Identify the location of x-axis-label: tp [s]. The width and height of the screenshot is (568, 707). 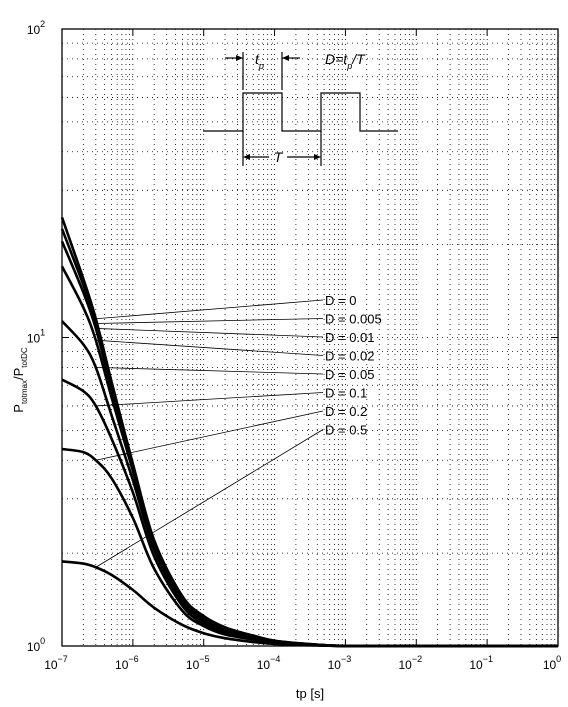
(310, 693).